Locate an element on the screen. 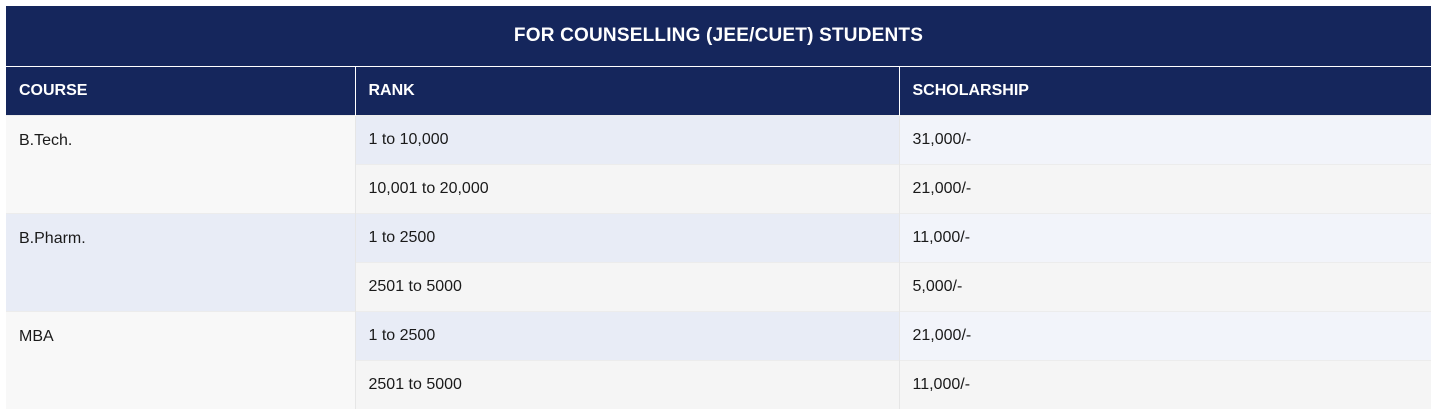 This screenshot has height=409, width=1433. scholarship-cell: 31,000/- is located at coordinates (1165, 140).